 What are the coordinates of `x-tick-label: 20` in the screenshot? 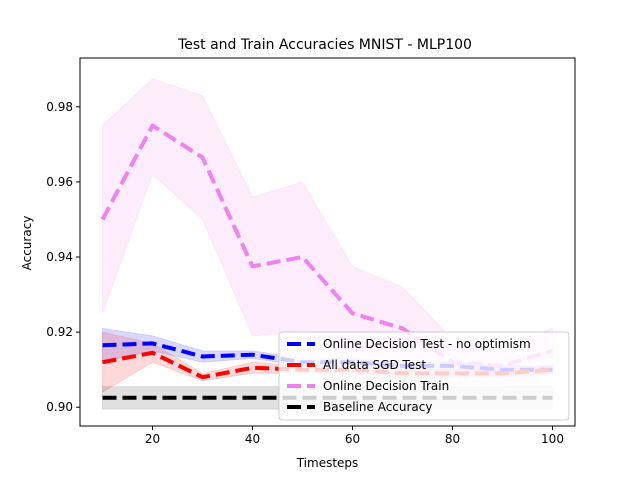 It's located at (152, 439).